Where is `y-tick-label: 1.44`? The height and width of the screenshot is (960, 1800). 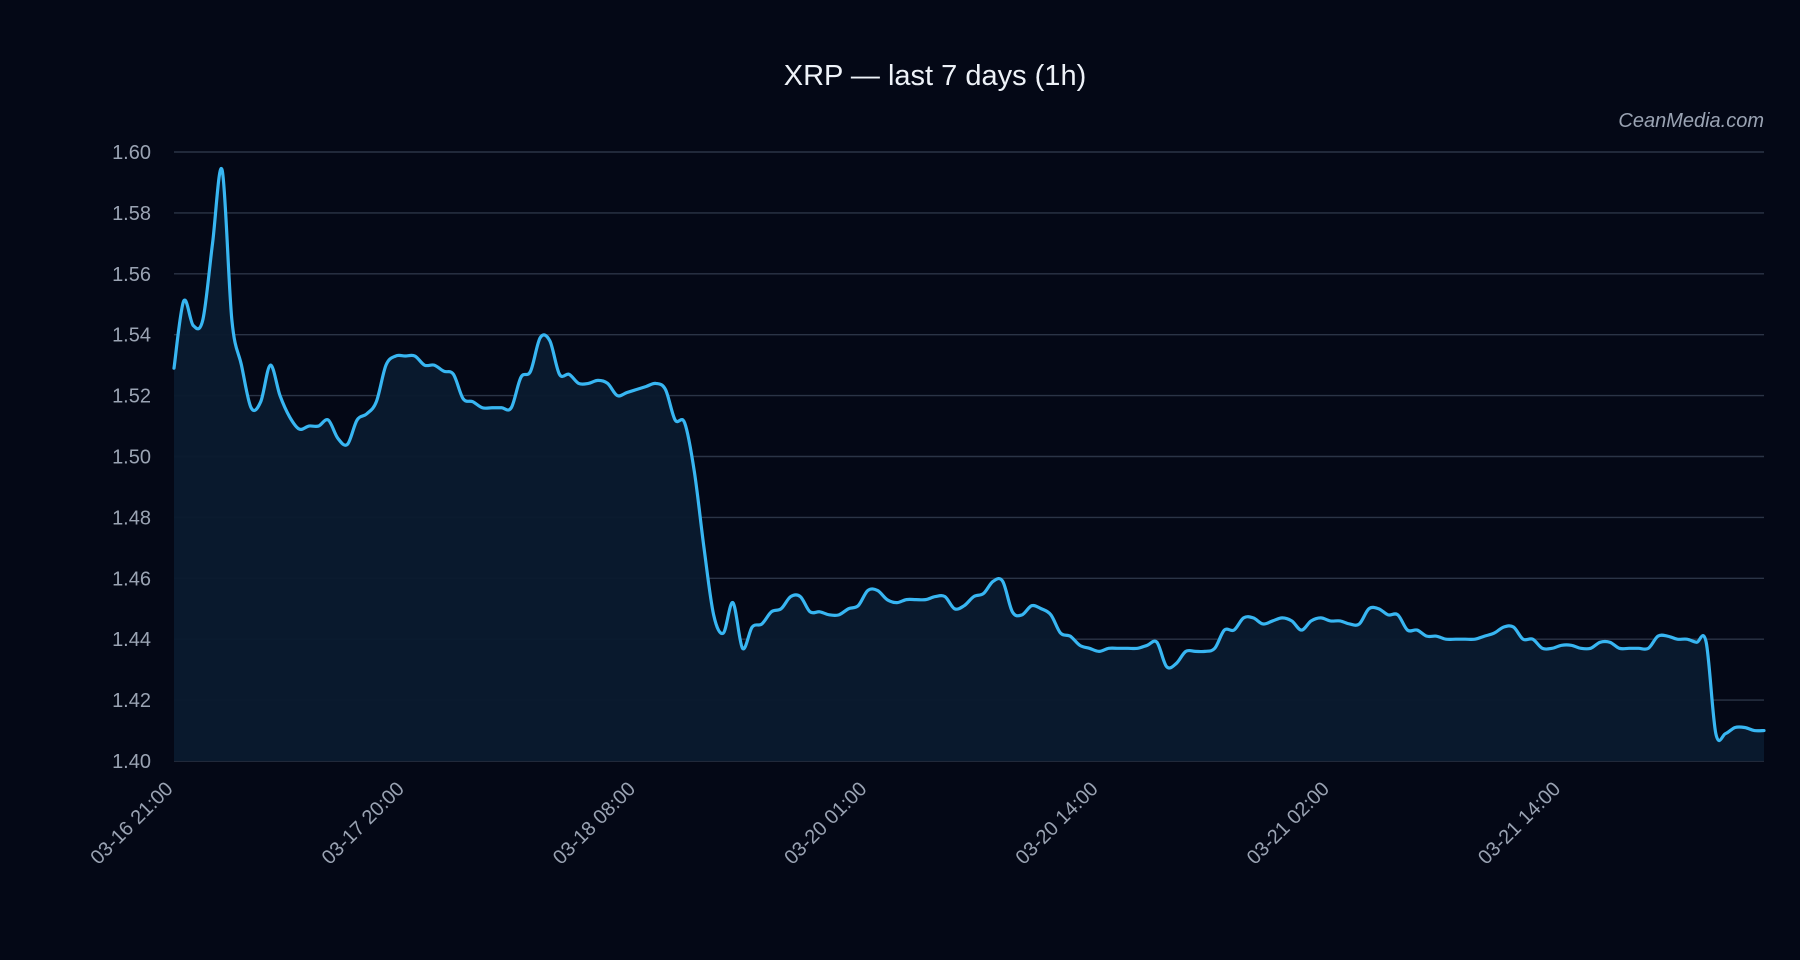 y-tick-label: 1.44 is located at coordinates (131, 640).